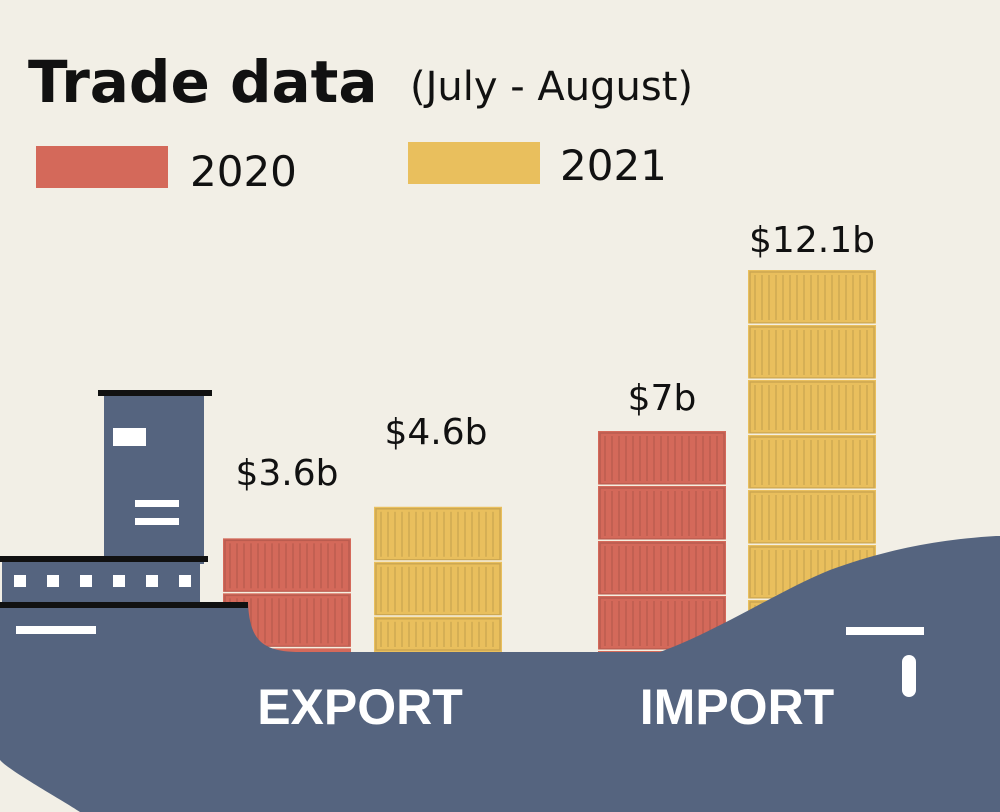 This screenshot has height=812, width=1000. I want to click on value-label-import-2020: $7b, so click(662, 398).